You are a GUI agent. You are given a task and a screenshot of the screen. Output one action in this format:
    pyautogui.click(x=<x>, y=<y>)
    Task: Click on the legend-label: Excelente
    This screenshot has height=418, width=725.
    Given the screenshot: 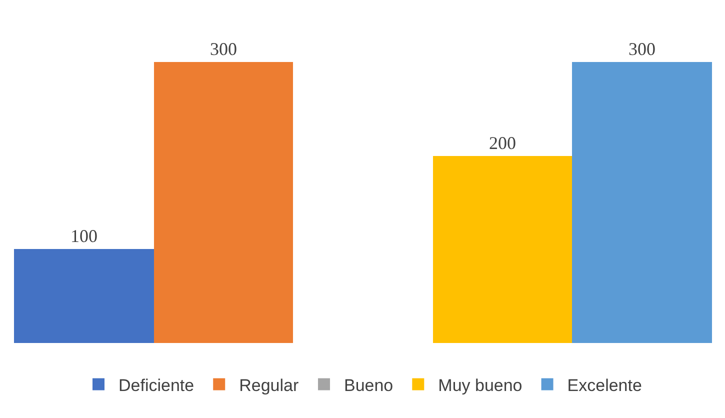 What is the action you would take?
    pyautogui.click(x=604, y=385)
    